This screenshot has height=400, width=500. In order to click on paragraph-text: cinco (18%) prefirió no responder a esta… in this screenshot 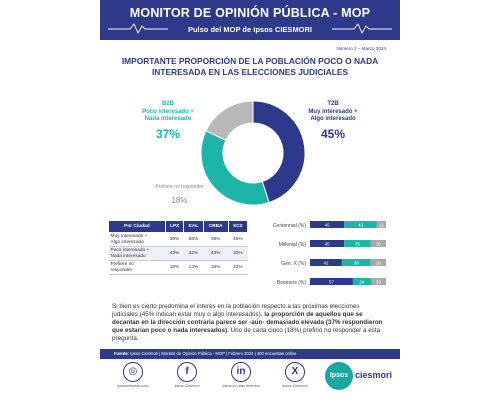, I will do `click(246, 335)`.